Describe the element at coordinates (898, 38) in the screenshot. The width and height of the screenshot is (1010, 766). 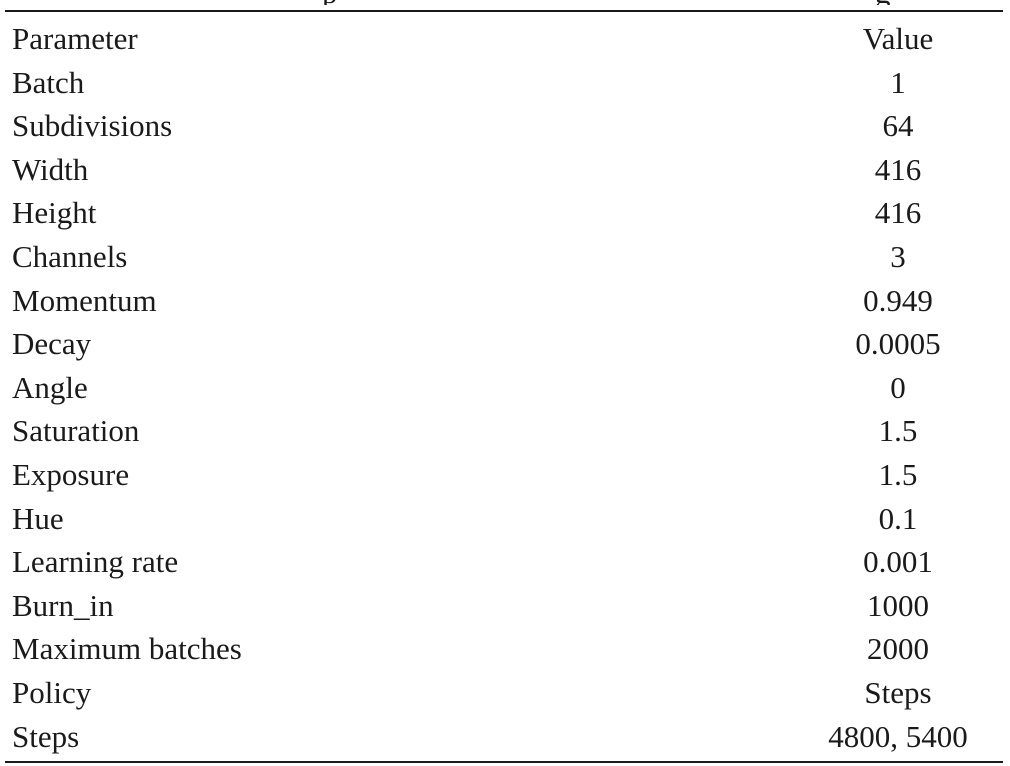
I see `header-value: Value` at that location.